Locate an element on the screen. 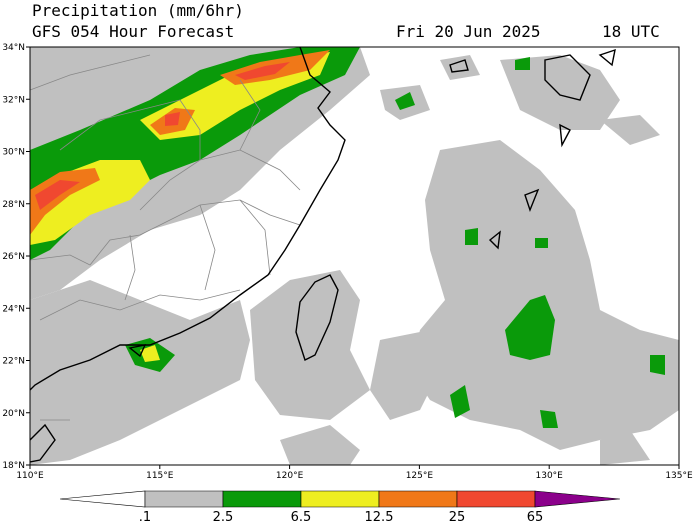 The height and width of the screenshot is (529, 700). lat-label: 24°N is located at coordinates (13, 309).